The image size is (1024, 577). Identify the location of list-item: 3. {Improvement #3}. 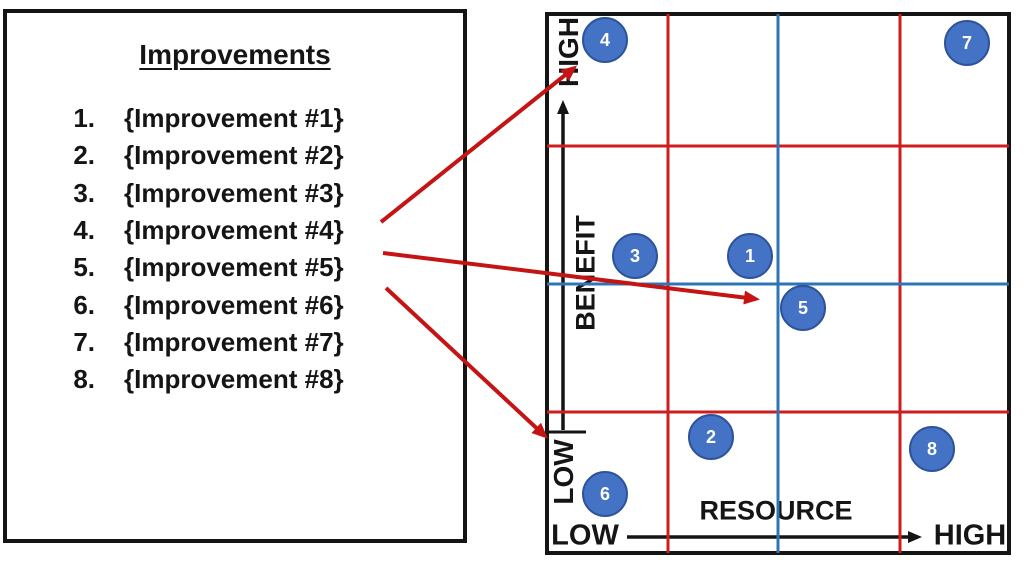
(256, 193).